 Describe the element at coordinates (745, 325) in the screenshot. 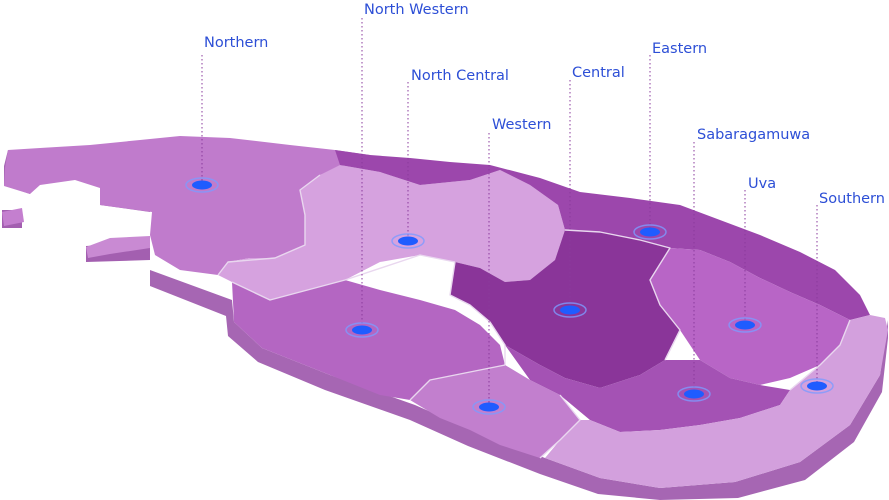

I see `marker-uva` at that location.